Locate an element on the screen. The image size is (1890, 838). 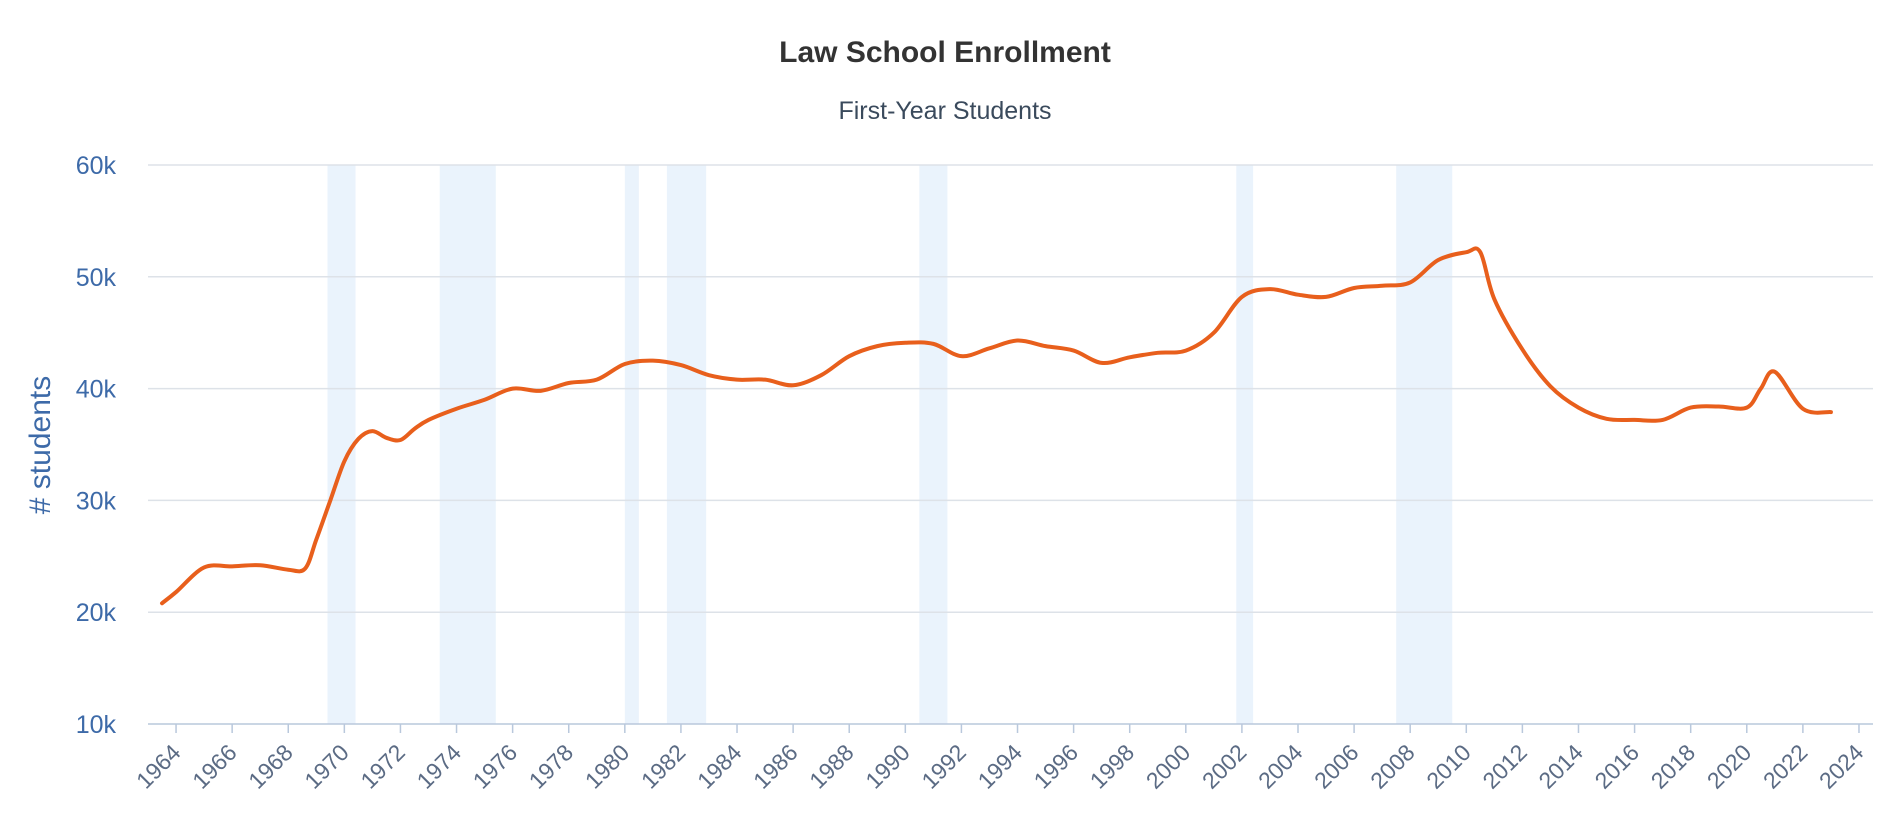
x-tick-label-1982: 1982 is located at coordinates (663, 766).